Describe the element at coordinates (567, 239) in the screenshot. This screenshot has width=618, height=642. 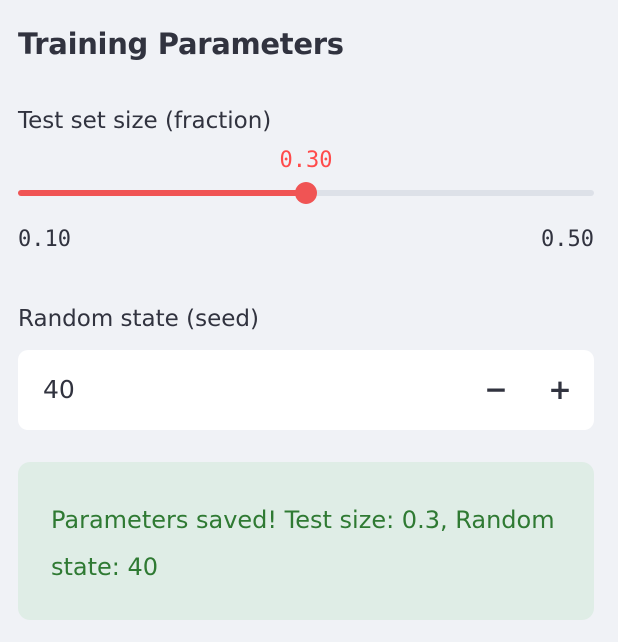
I see `slider-max-label: 0.50` at that location.